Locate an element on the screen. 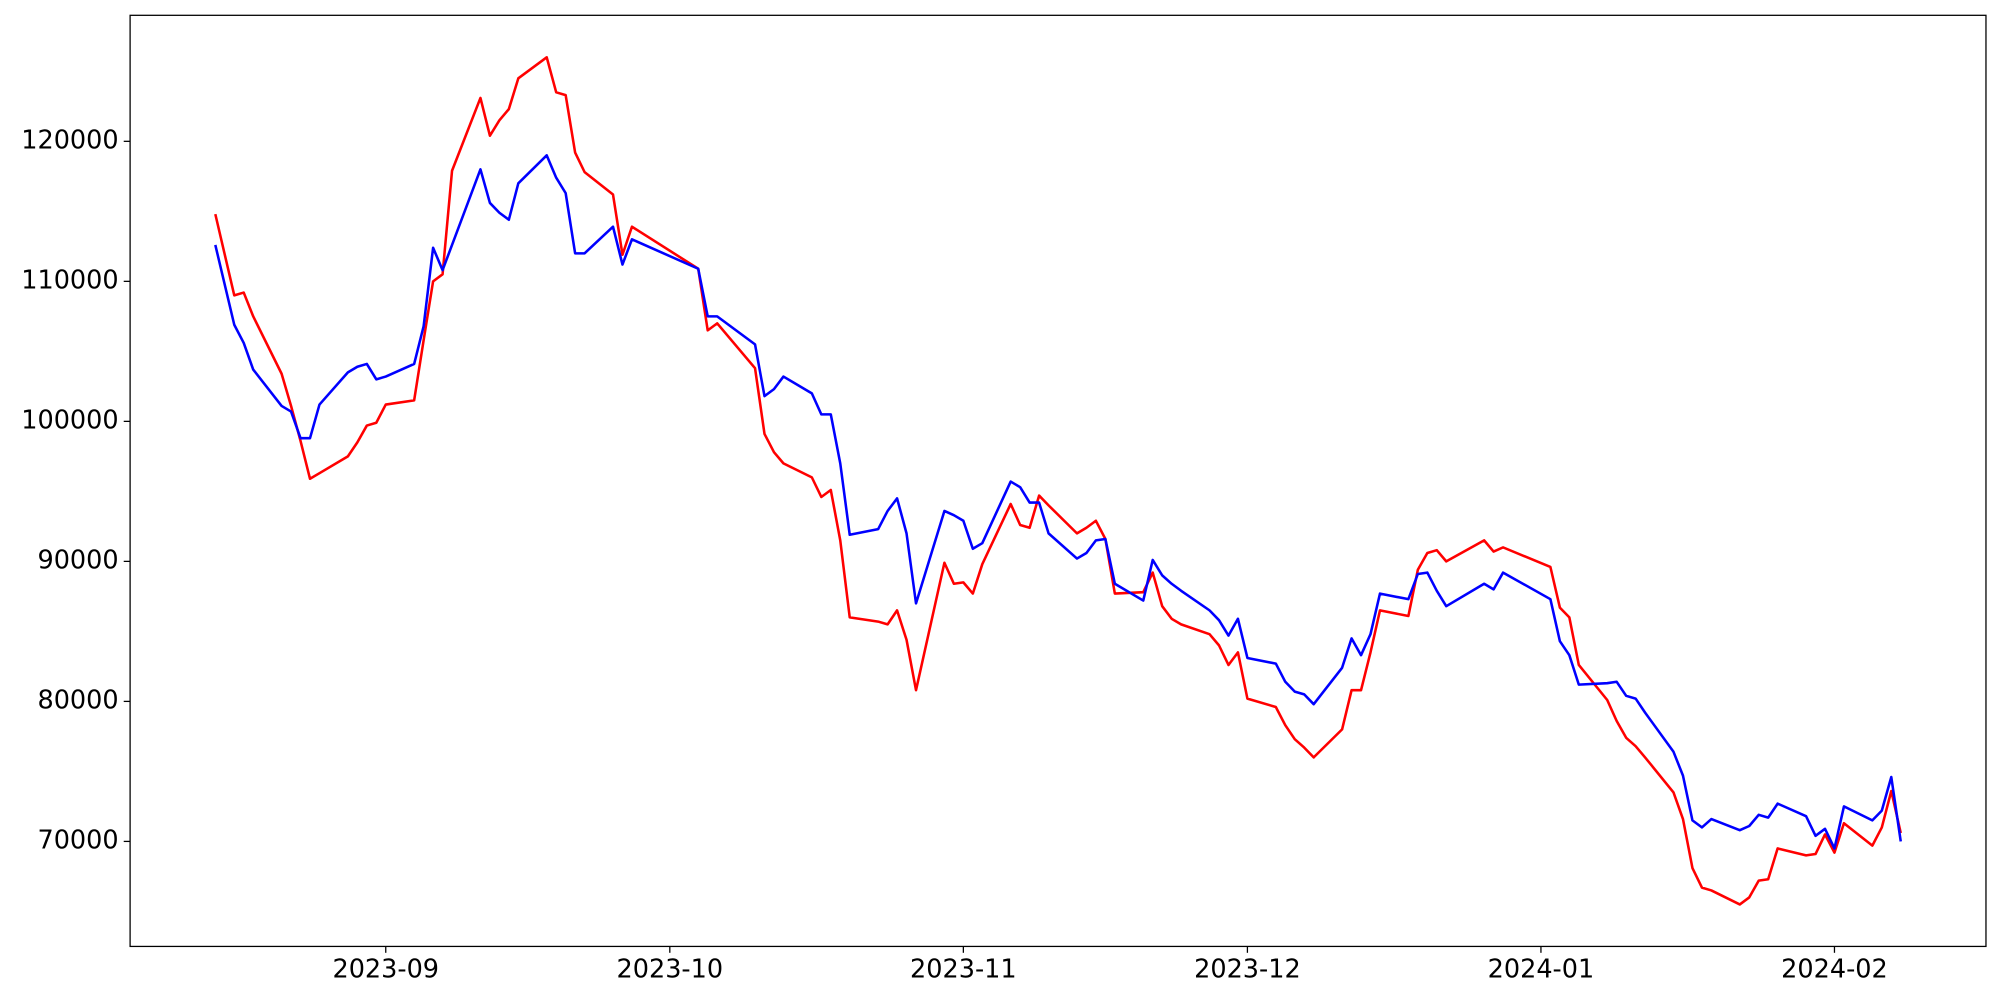  y-tick-label: 110000 is located at coordinates (69, 280).